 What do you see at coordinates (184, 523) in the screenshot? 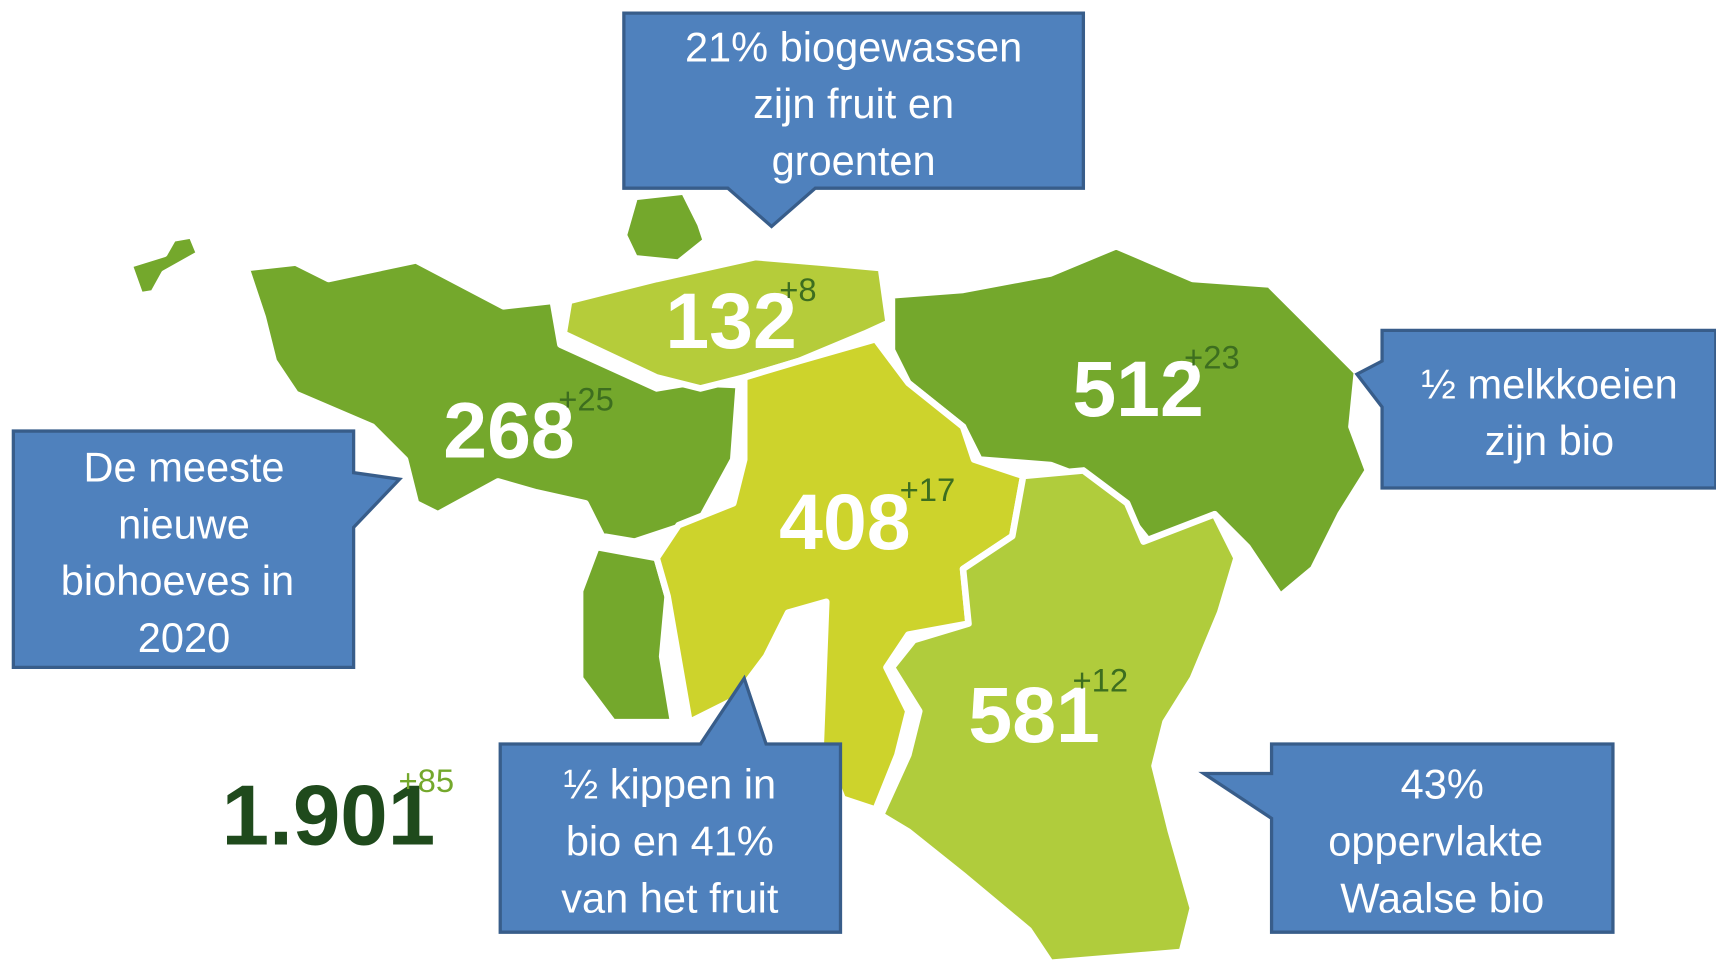
I see `callout-text: nieuwe` at bounding box center [184, 523].